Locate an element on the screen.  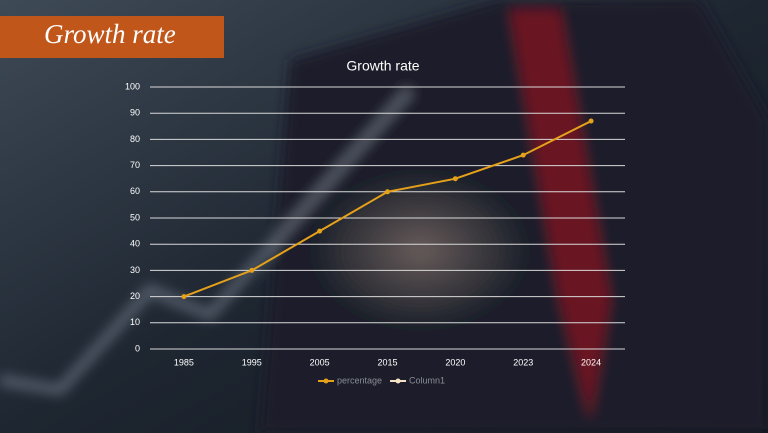
legend-label: Column1 is located at coordinates (427, 380).